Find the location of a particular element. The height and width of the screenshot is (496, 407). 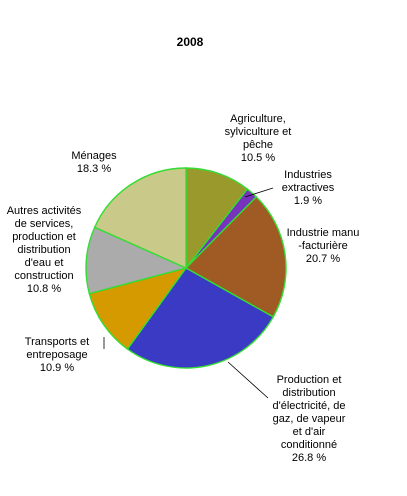

slice-label-line: Production et is located at coordinates (309, 380).